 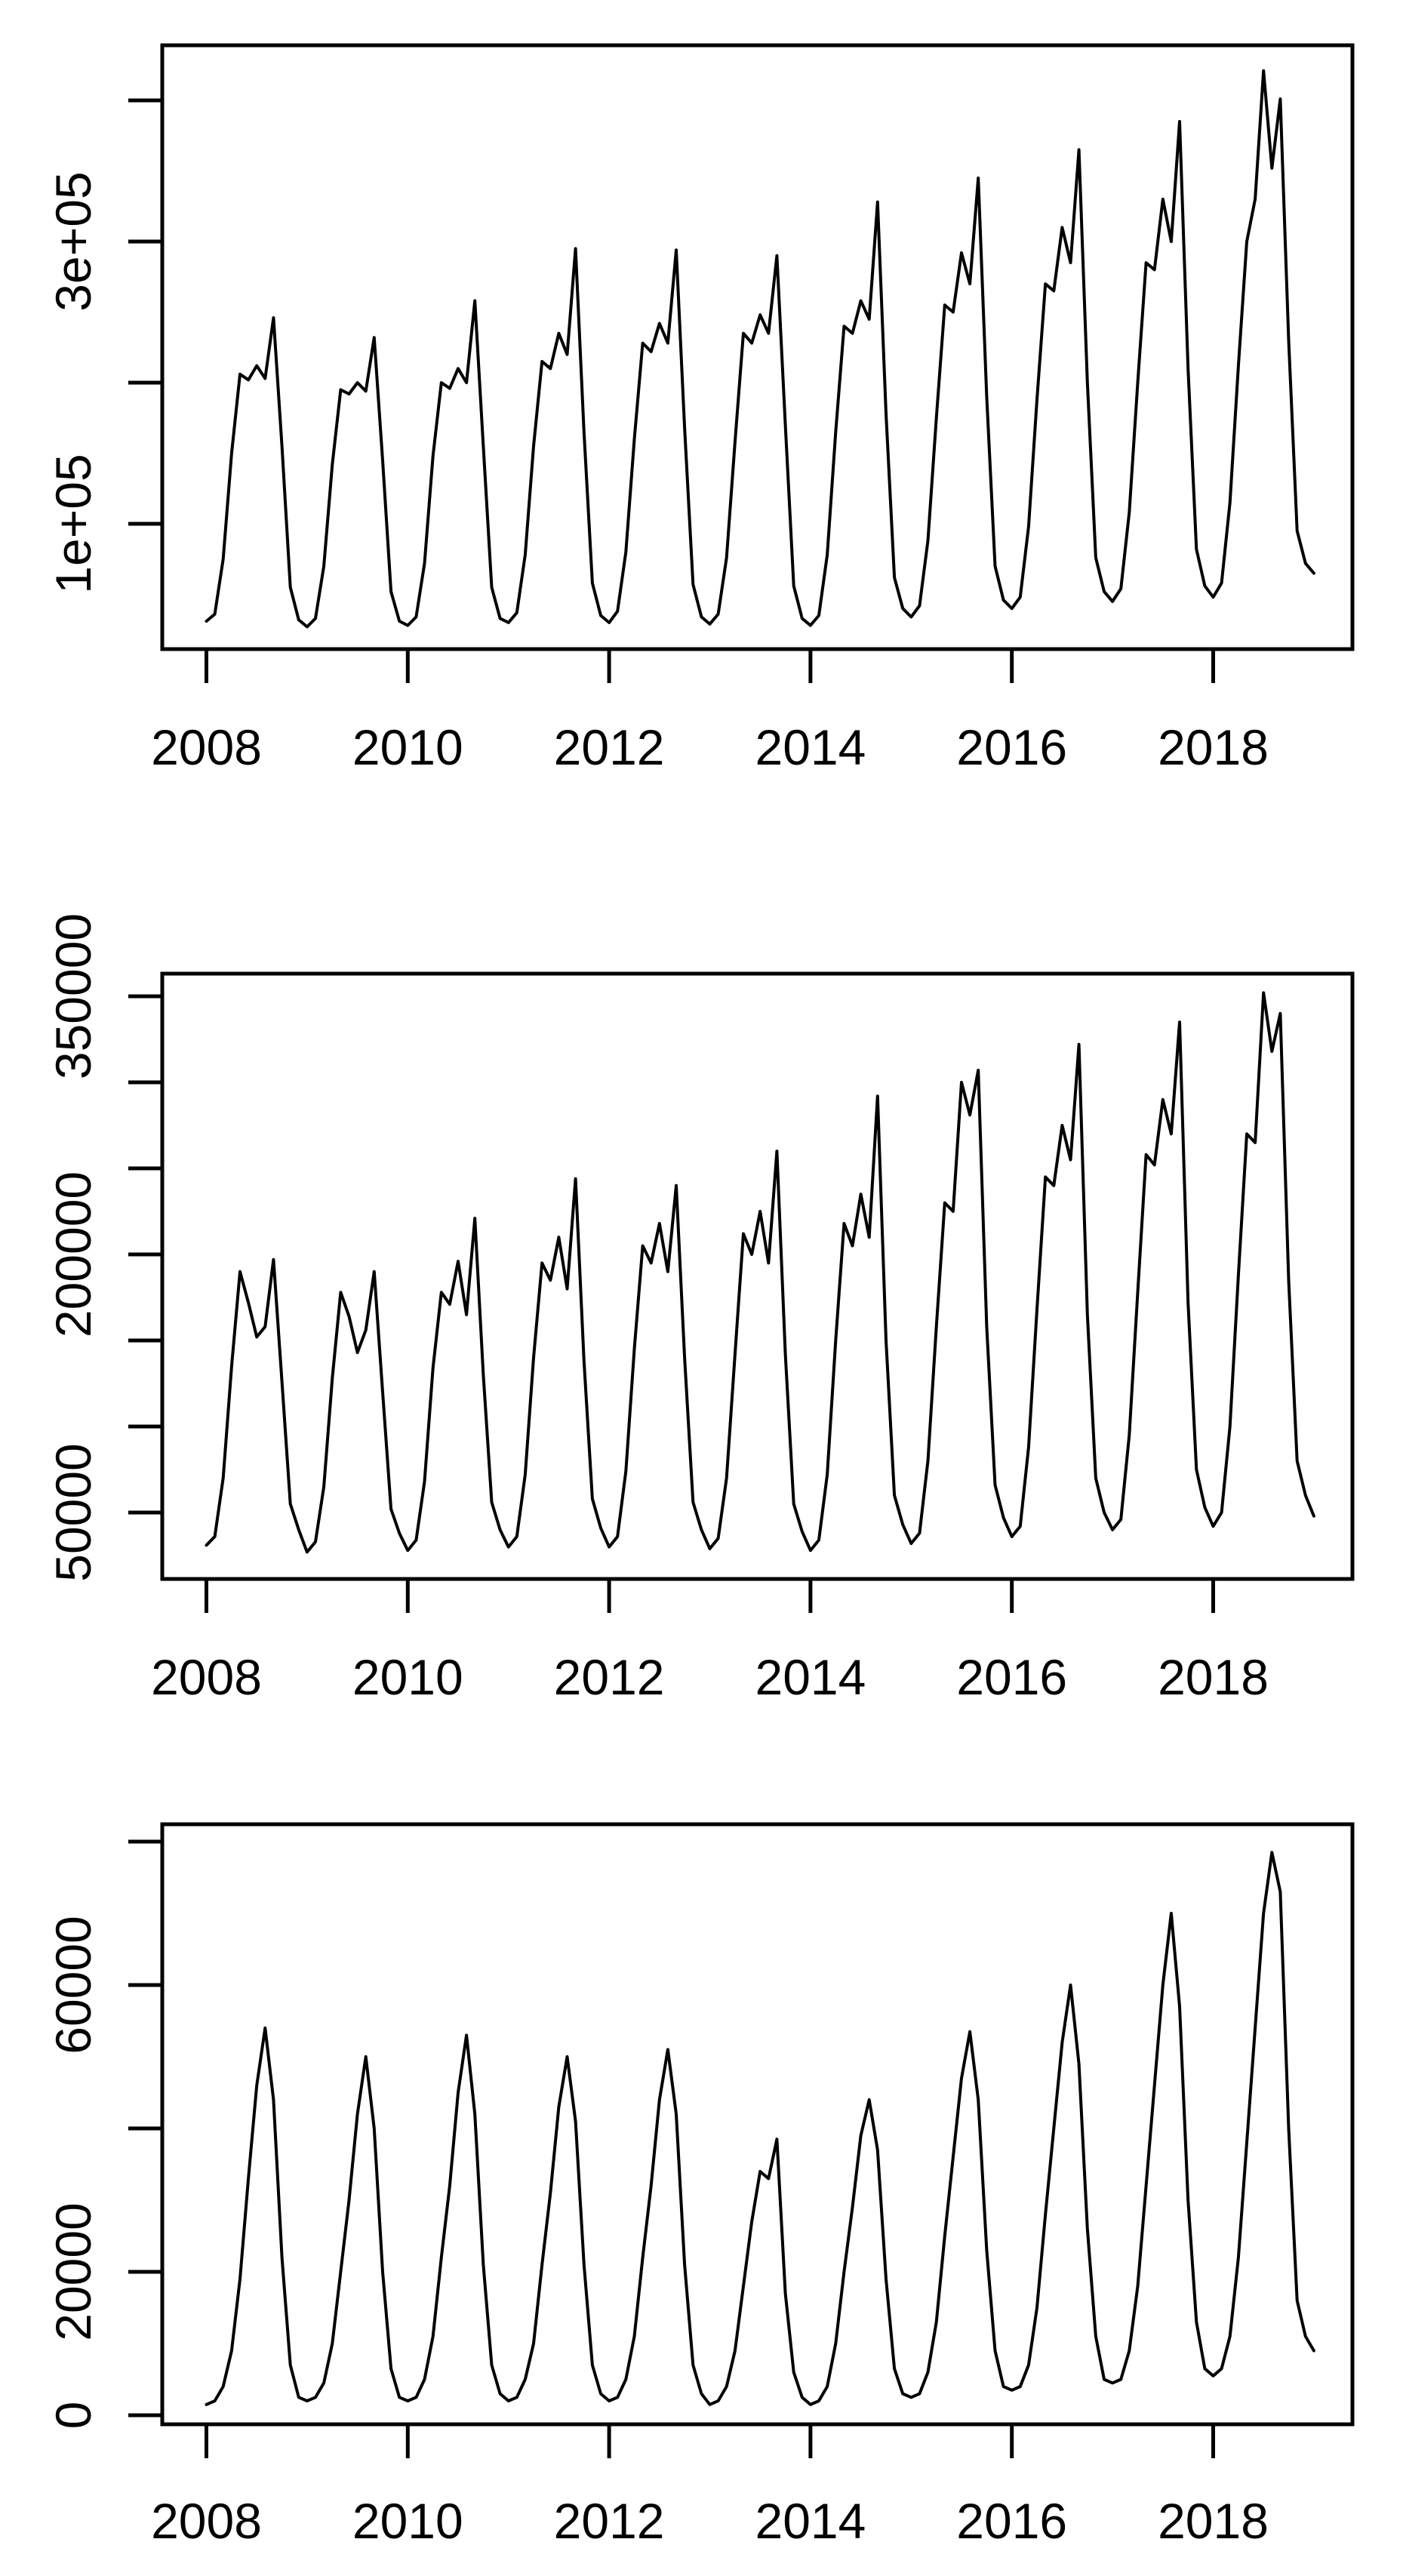 I want to click on y-axis-tick-label: 0, so click(x=73, y=2416).